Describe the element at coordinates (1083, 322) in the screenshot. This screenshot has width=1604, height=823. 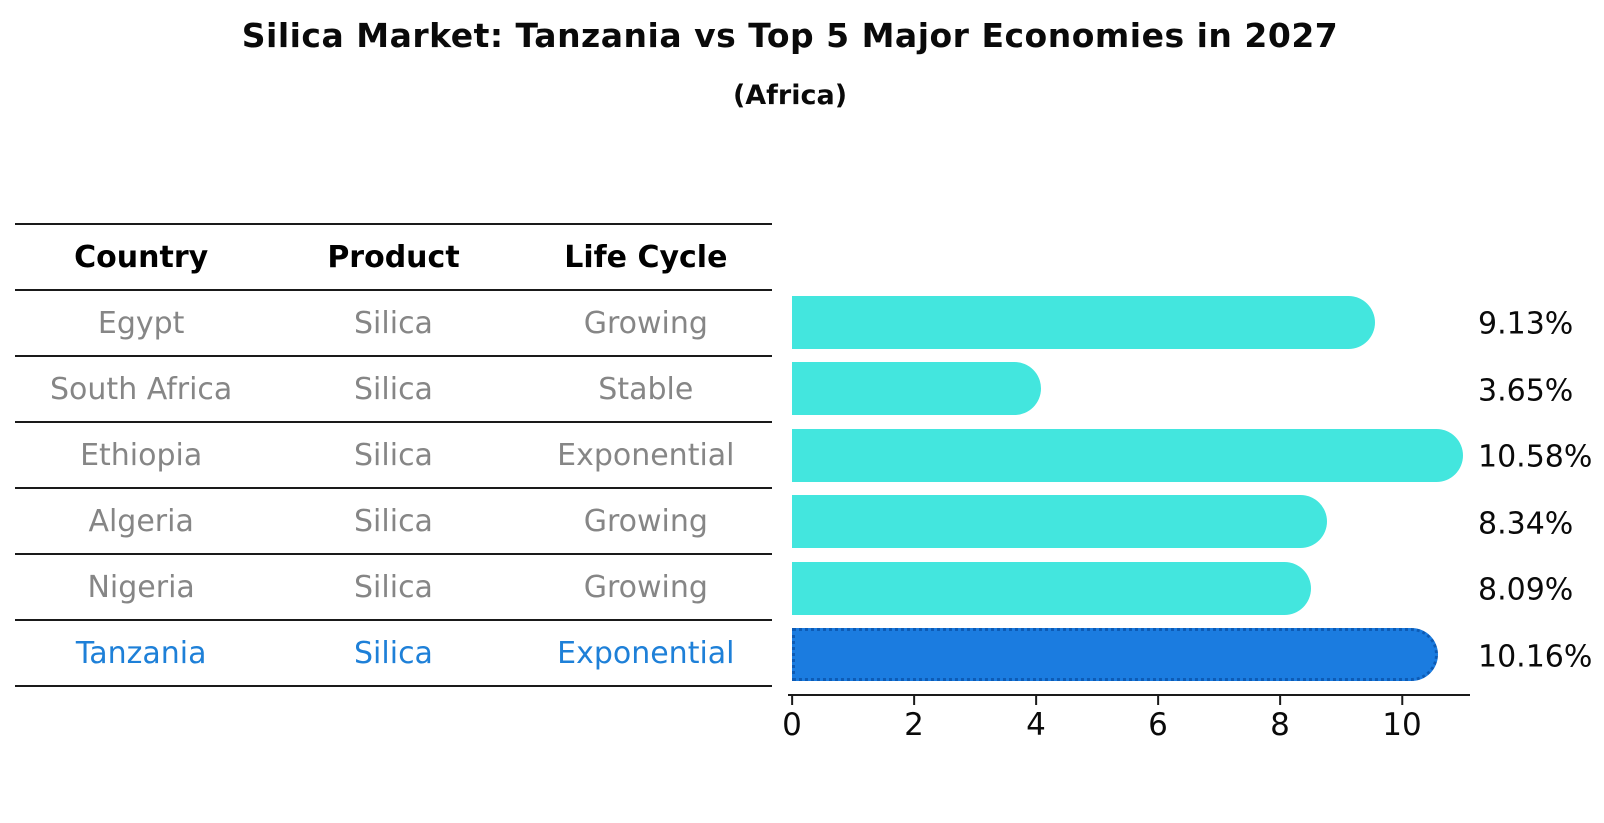
I see `bar-egypt` at that location.